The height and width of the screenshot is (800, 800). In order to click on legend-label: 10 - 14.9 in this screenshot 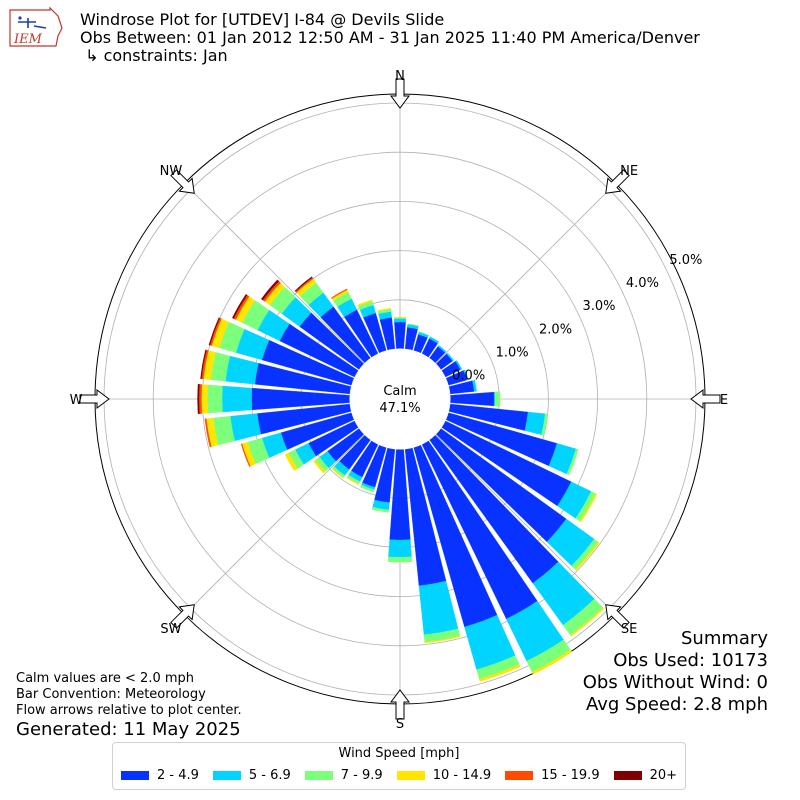, I will do `click(462, 775)`.